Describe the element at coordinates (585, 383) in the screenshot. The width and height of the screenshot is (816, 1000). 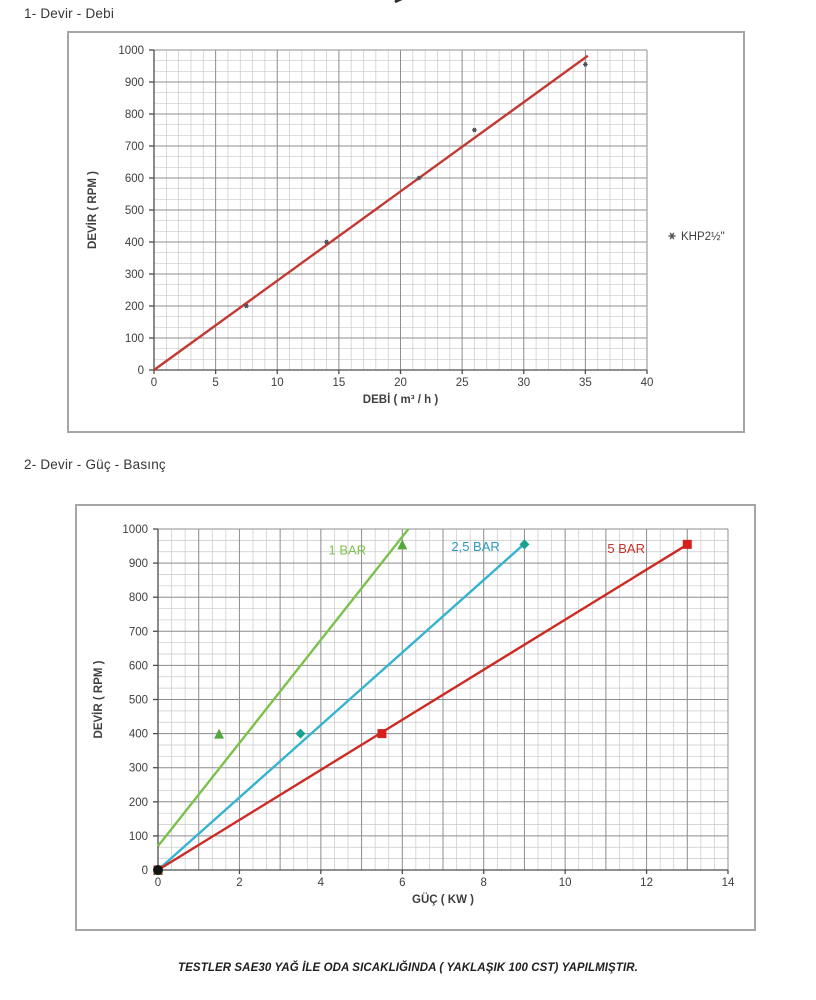
I see `x-tick-label: 35` at that location.